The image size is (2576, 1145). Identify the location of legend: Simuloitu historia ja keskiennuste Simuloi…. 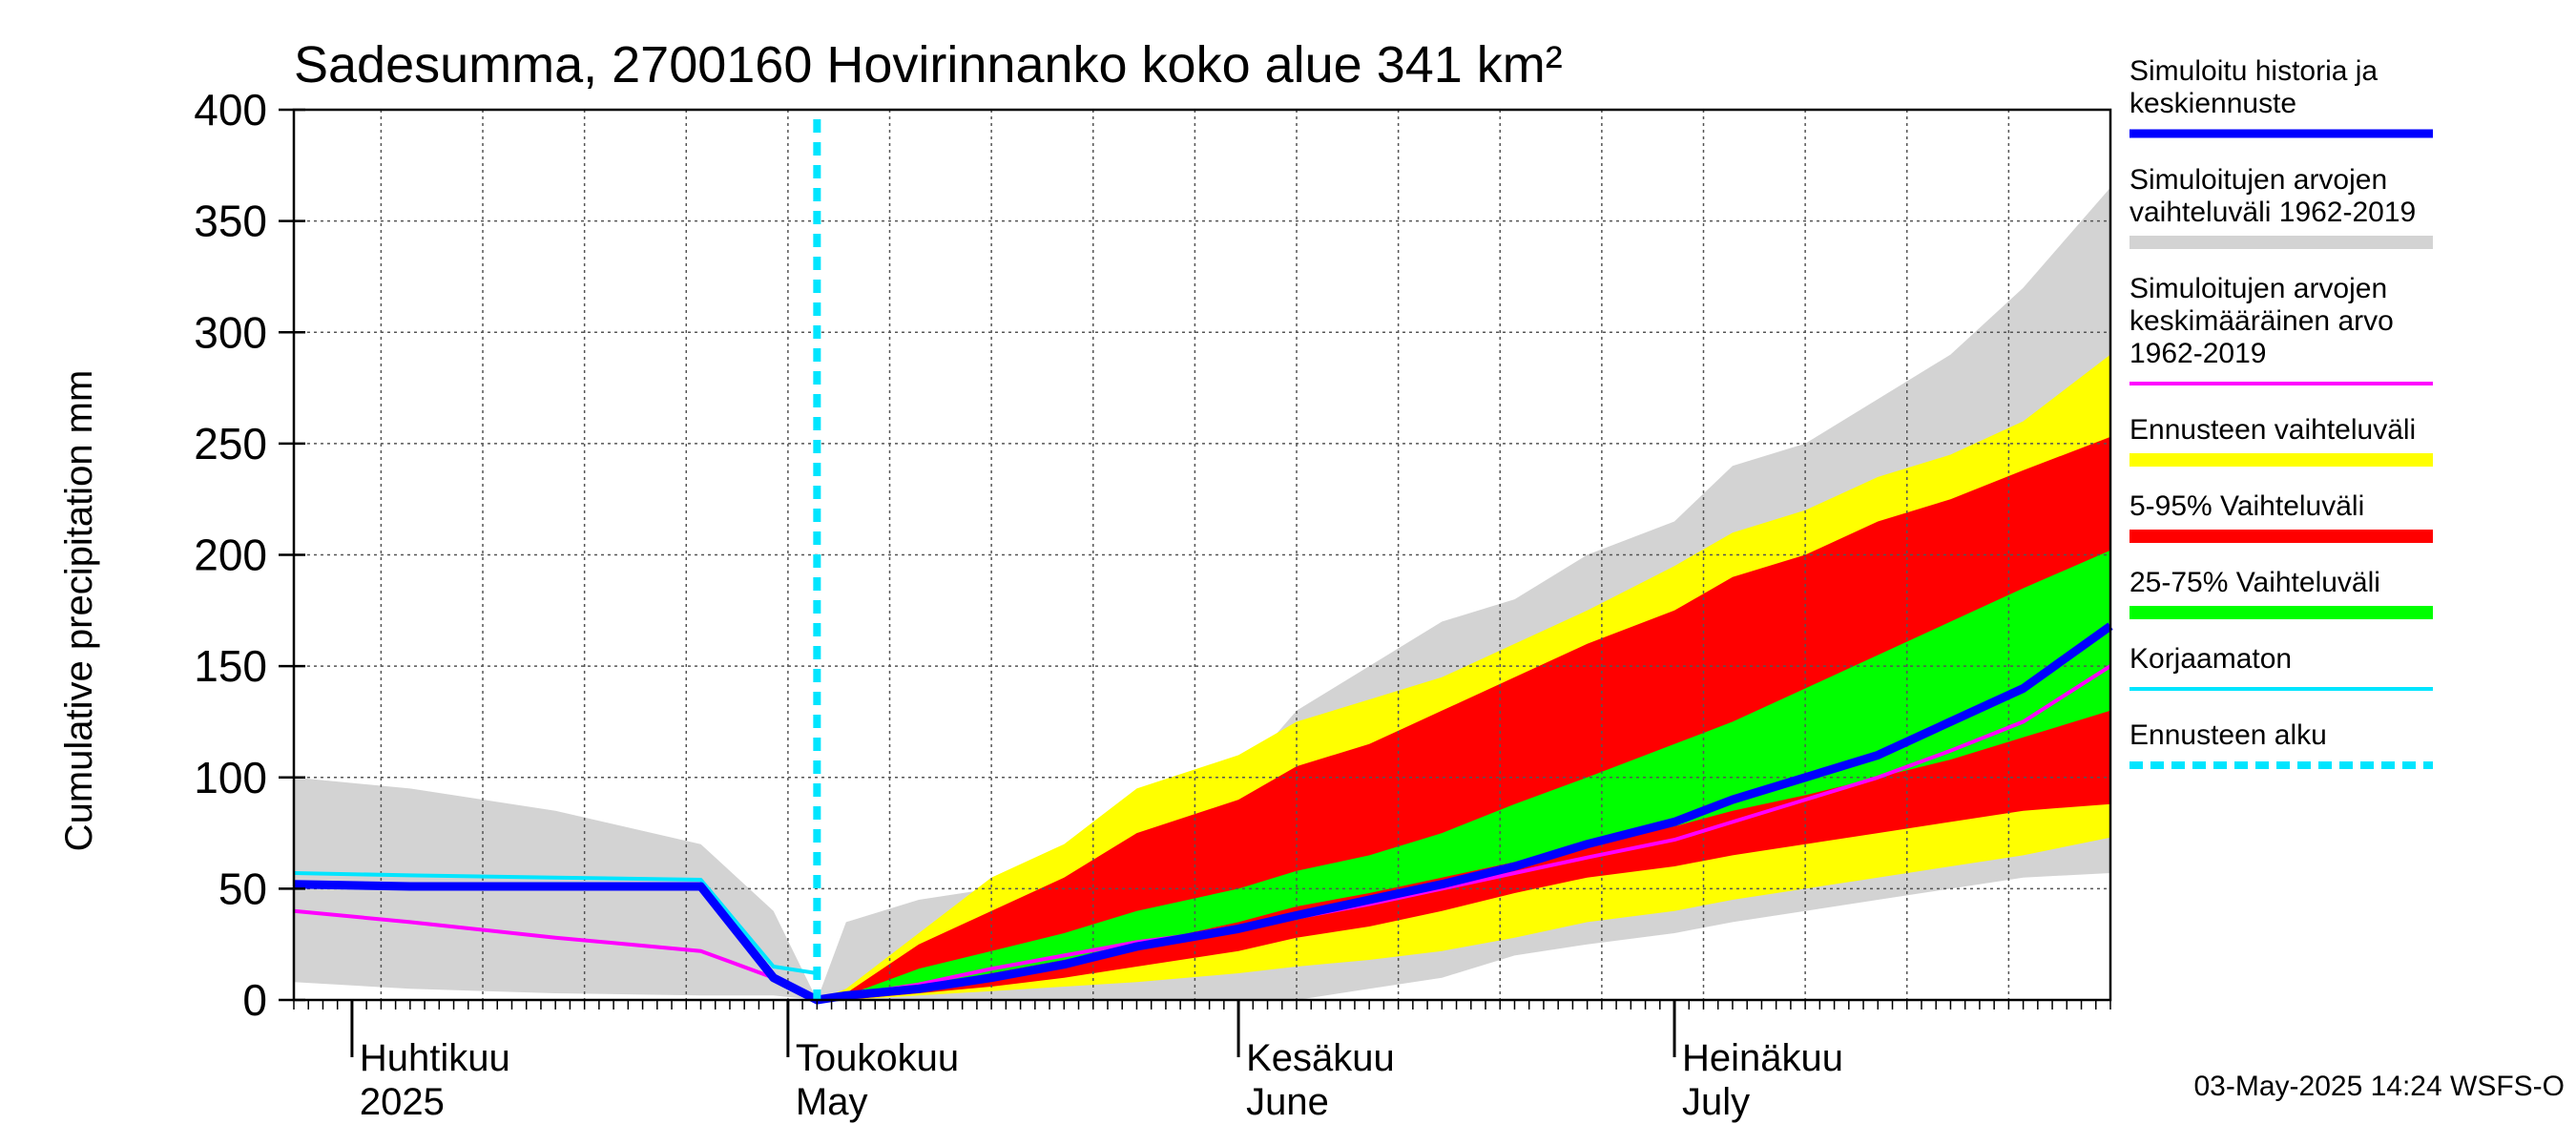
(2281, 412).